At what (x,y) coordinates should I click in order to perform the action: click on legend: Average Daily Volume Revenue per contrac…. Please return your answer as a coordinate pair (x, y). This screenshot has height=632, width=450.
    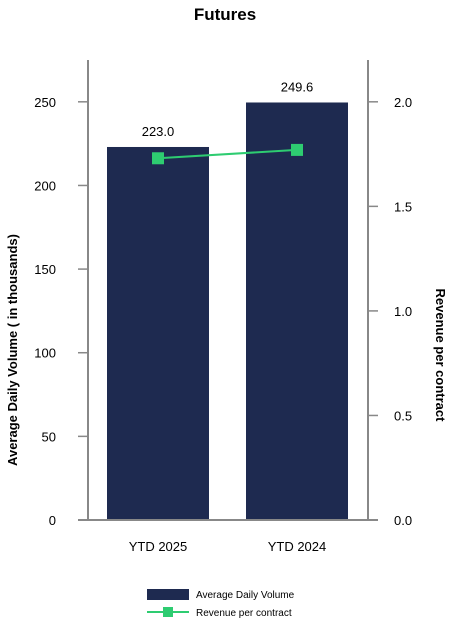
    Looking at the image, I should click on (221, 604).